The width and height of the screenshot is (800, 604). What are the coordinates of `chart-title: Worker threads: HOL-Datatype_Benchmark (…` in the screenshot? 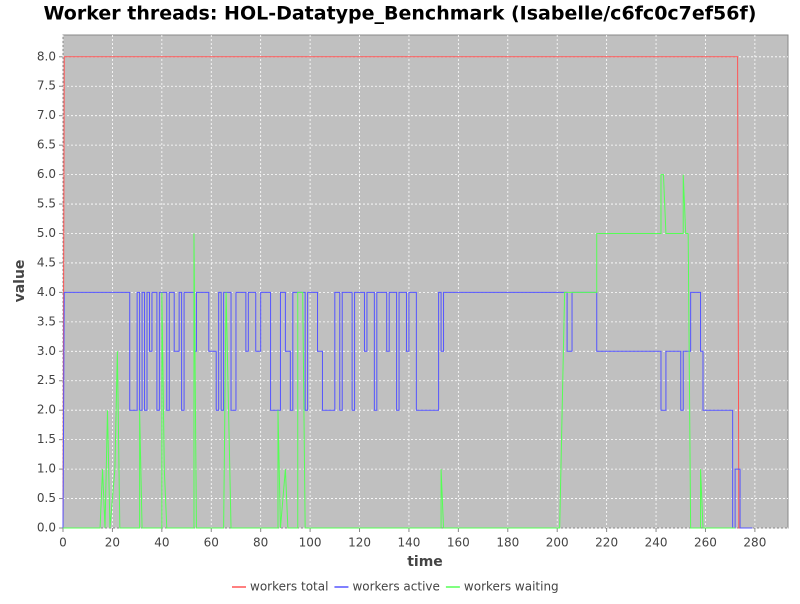 It's located at (400, 14).